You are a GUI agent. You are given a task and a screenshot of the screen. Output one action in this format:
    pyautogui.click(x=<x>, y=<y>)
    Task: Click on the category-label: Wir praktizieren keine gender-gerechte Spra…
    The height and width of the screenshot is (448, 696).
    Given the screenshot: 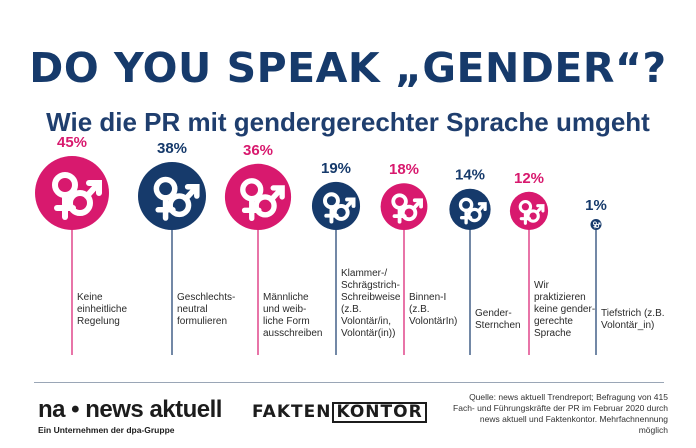 What is the action you would take?
    pyautogui.click(x=564, y=309)
    